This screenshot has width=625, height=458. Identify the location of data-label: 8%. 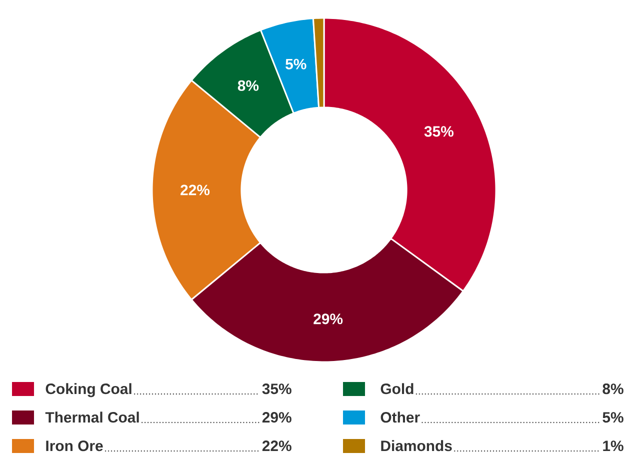
(248, 85).